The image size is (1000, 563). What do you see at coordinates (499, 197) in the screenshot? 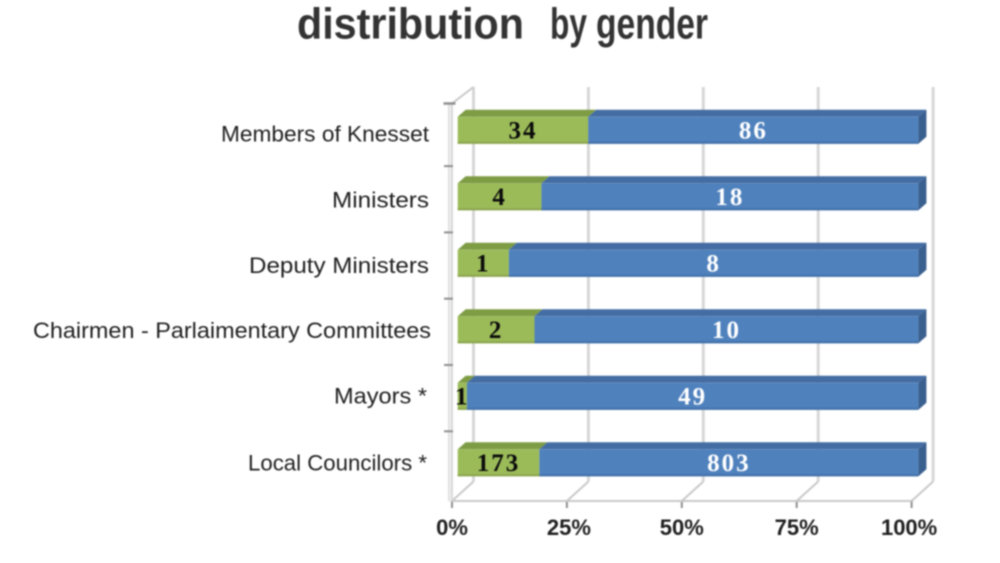
I see `svg-text: 4` at bounding box center [499, 197].